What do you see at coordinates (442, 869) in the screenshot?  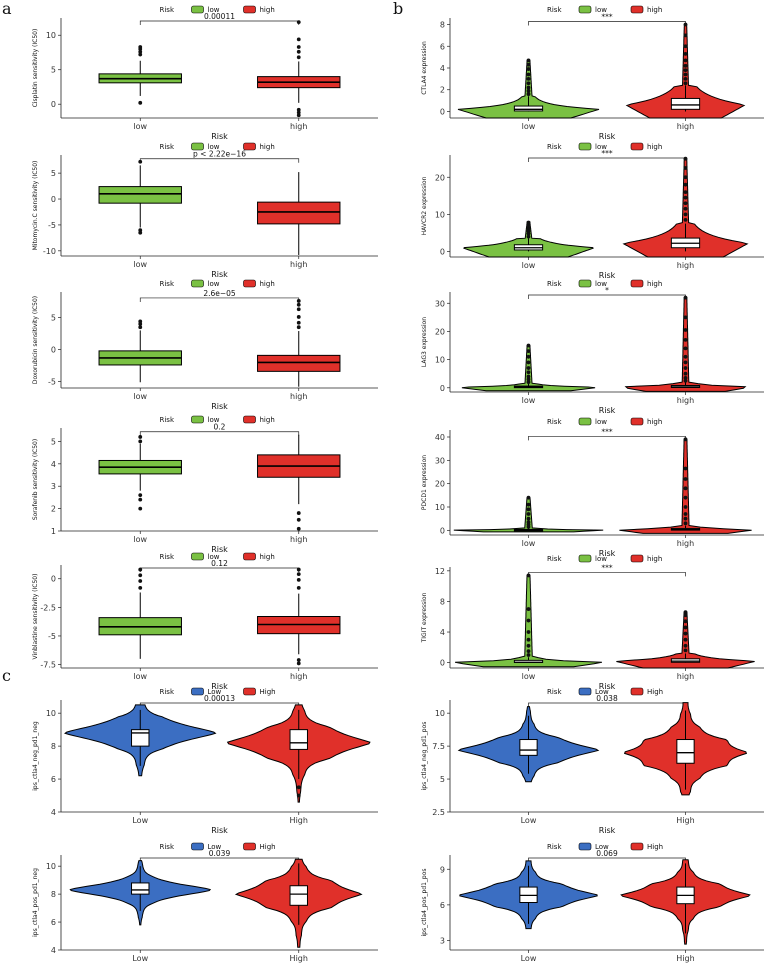 I see `y-tick-label: 9` at bounding box center [442, 869].